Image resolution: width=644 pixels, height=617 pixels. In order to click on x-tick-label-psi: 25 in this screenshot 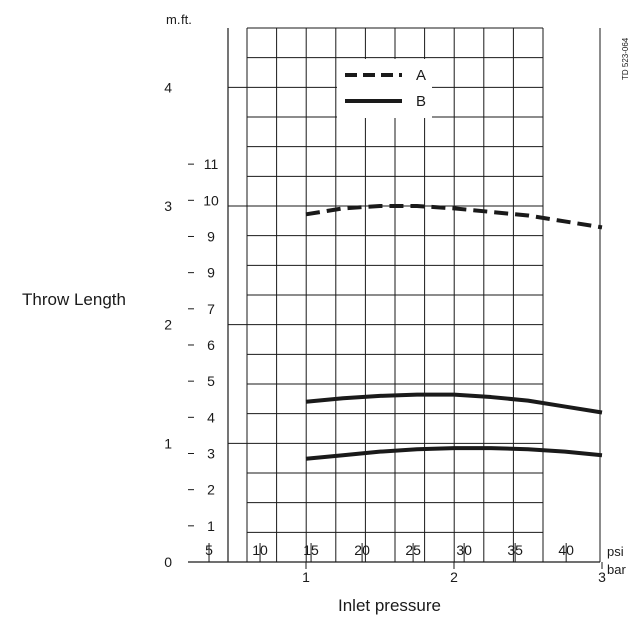, I will do `click(413, 550)`.